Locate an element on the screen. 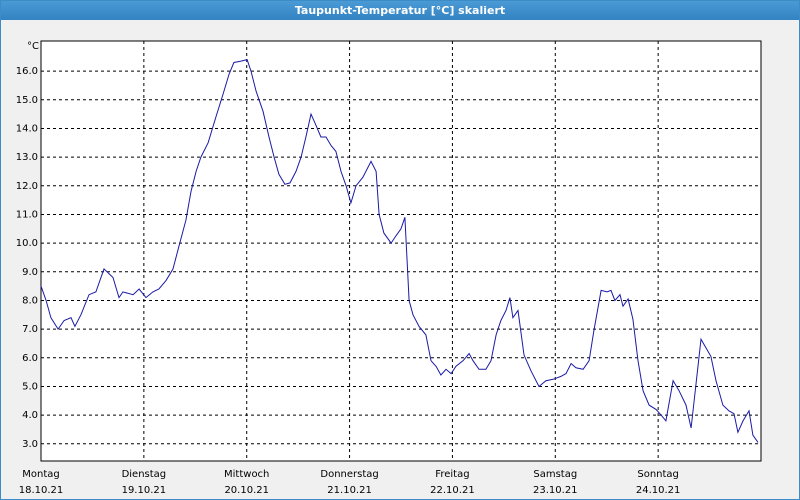 This screenshot has width=800, height=500. x-tick-label: Samstag is located at coordinates (555, 474).